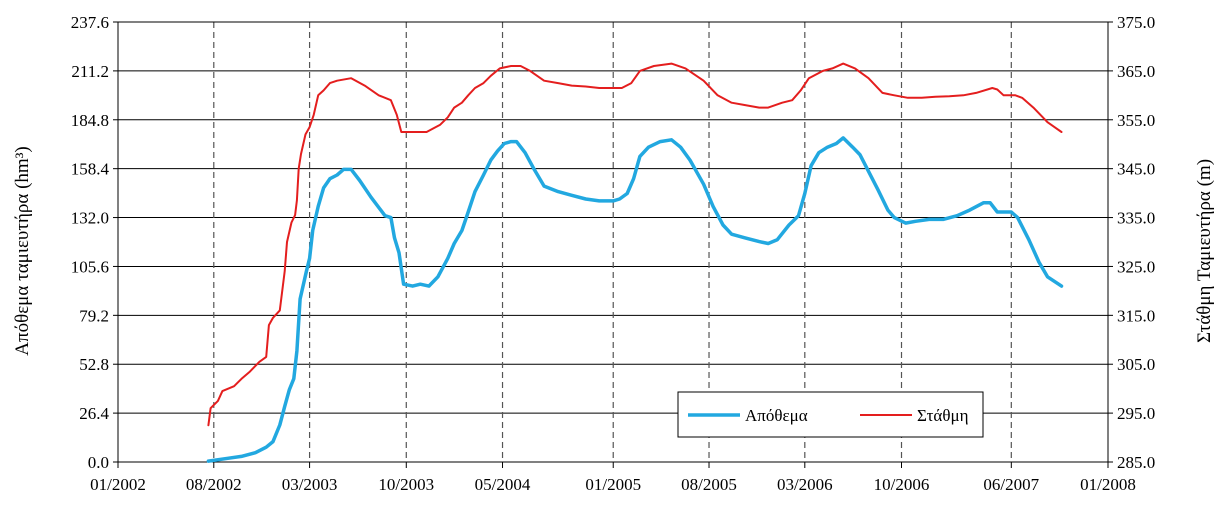 The height and width of the screenshot is (507, 1230). What do you see at coordinates (503, 484) in the screenshot?
I see `x-tick-label: 05/2004` at bounding box center [503, 484].